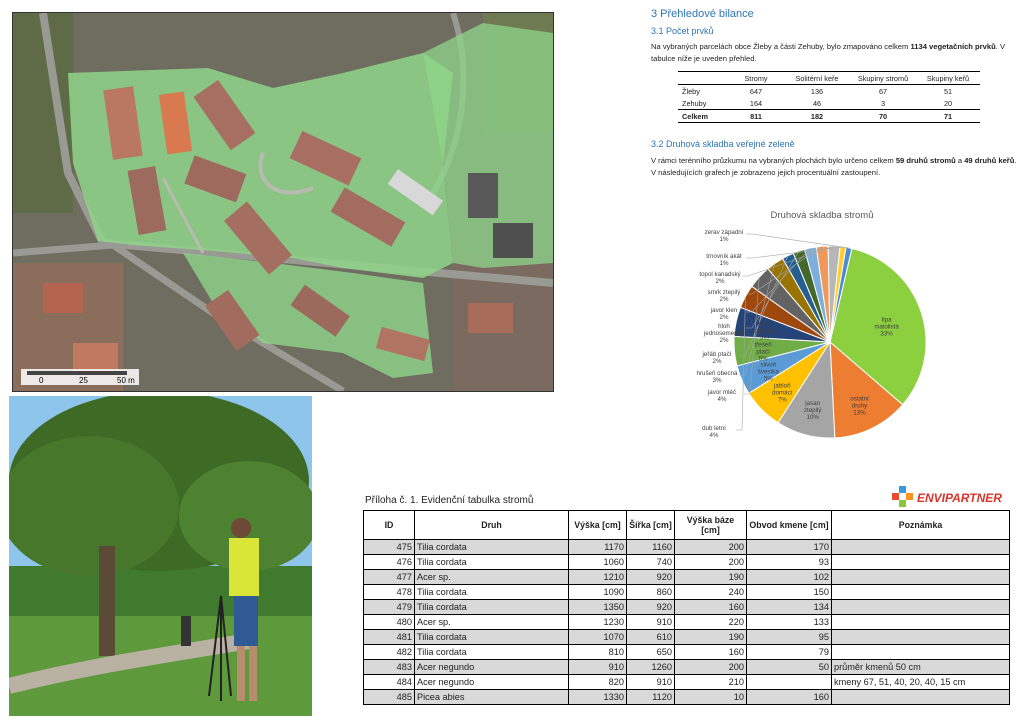 This screenshot has width=1024, height=724. I want to click on tree-cell-height: 810, so click(597, 652).